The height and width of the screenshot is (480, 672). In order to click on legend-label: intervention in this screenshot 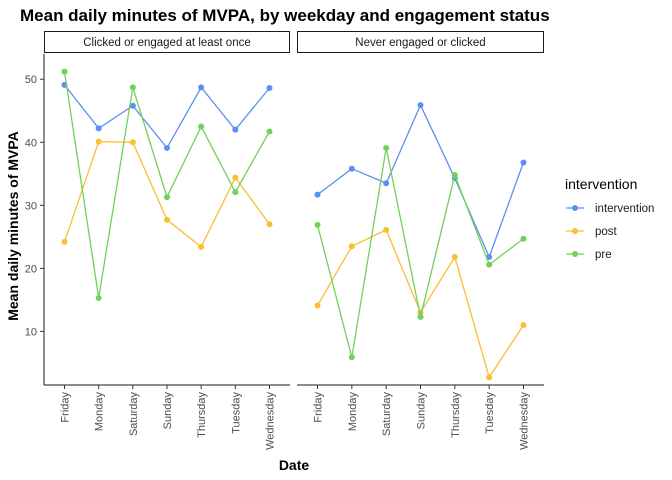, I will do `click(624, 209)`.